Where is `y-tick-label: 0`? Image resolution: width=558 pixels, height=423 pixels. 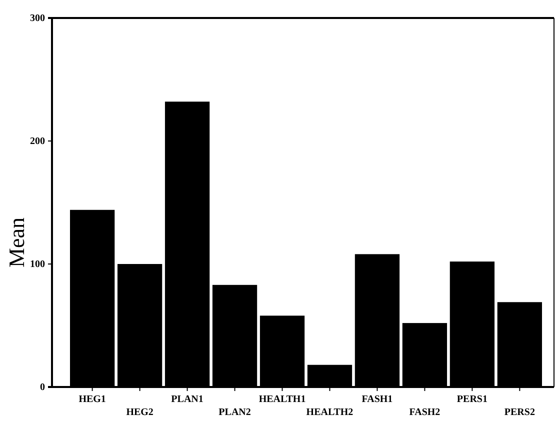
y-tick-label: 0 is located at coordinates (42, 388).